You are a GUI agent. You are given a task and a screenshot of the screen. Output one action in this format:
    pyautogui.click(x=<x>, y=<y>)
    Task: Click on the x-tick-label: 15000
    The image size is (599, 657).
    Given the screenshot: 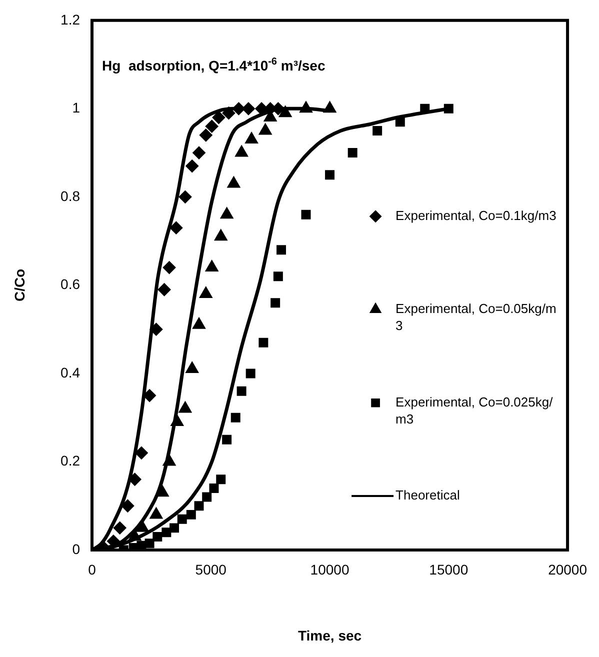 What is the action you would take?
    pyautogui.click(x=448, y=569)
    